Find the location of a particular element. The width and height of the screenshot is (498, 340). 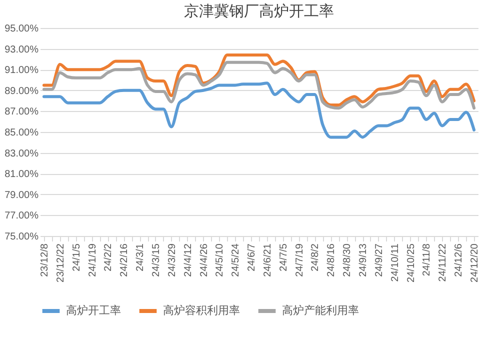

x-tick-label: 24/1/5 is located at coordinates (76, 257).